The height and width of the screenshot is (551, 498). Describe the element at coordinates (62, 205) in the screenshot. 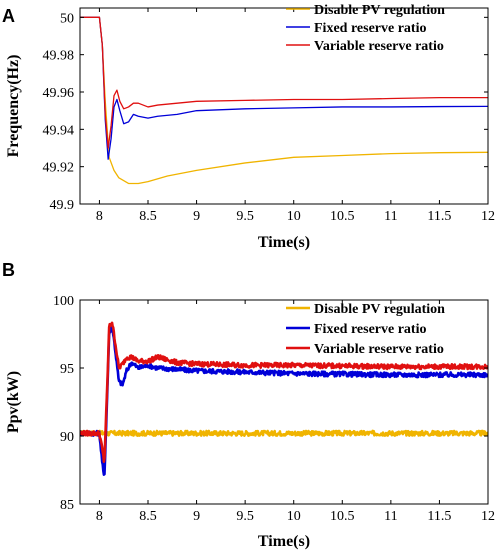

I see `y-tick-label: 49.9` at that location.